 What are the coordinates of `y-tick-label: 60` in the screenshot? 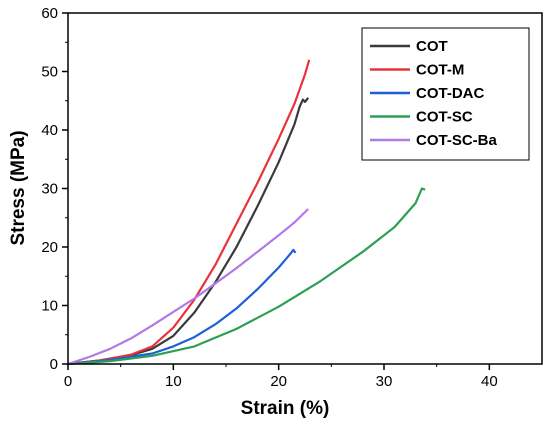 It's located at (49, 13).